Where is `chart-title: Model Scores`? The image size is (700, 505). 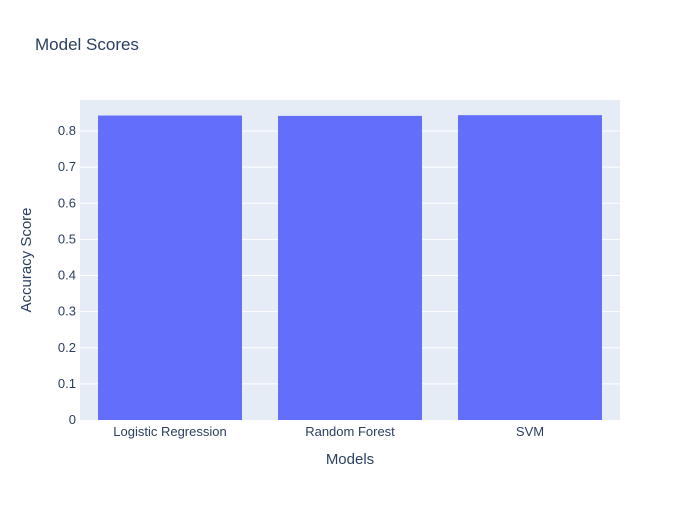 chart-title: Model Scores is located at coordinates (87, 44).